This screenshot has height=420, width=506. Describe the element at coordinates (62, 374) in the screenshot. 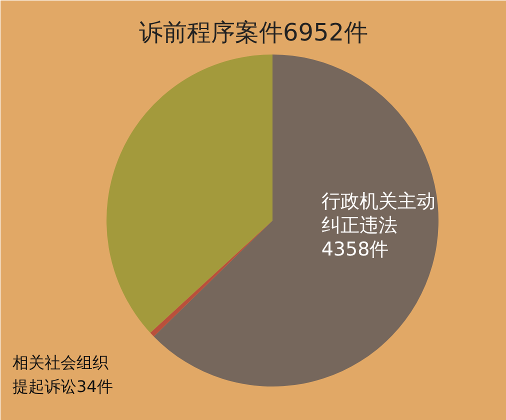

I see `slice-label: 相关社会组织提起诉讼34件` at that location.